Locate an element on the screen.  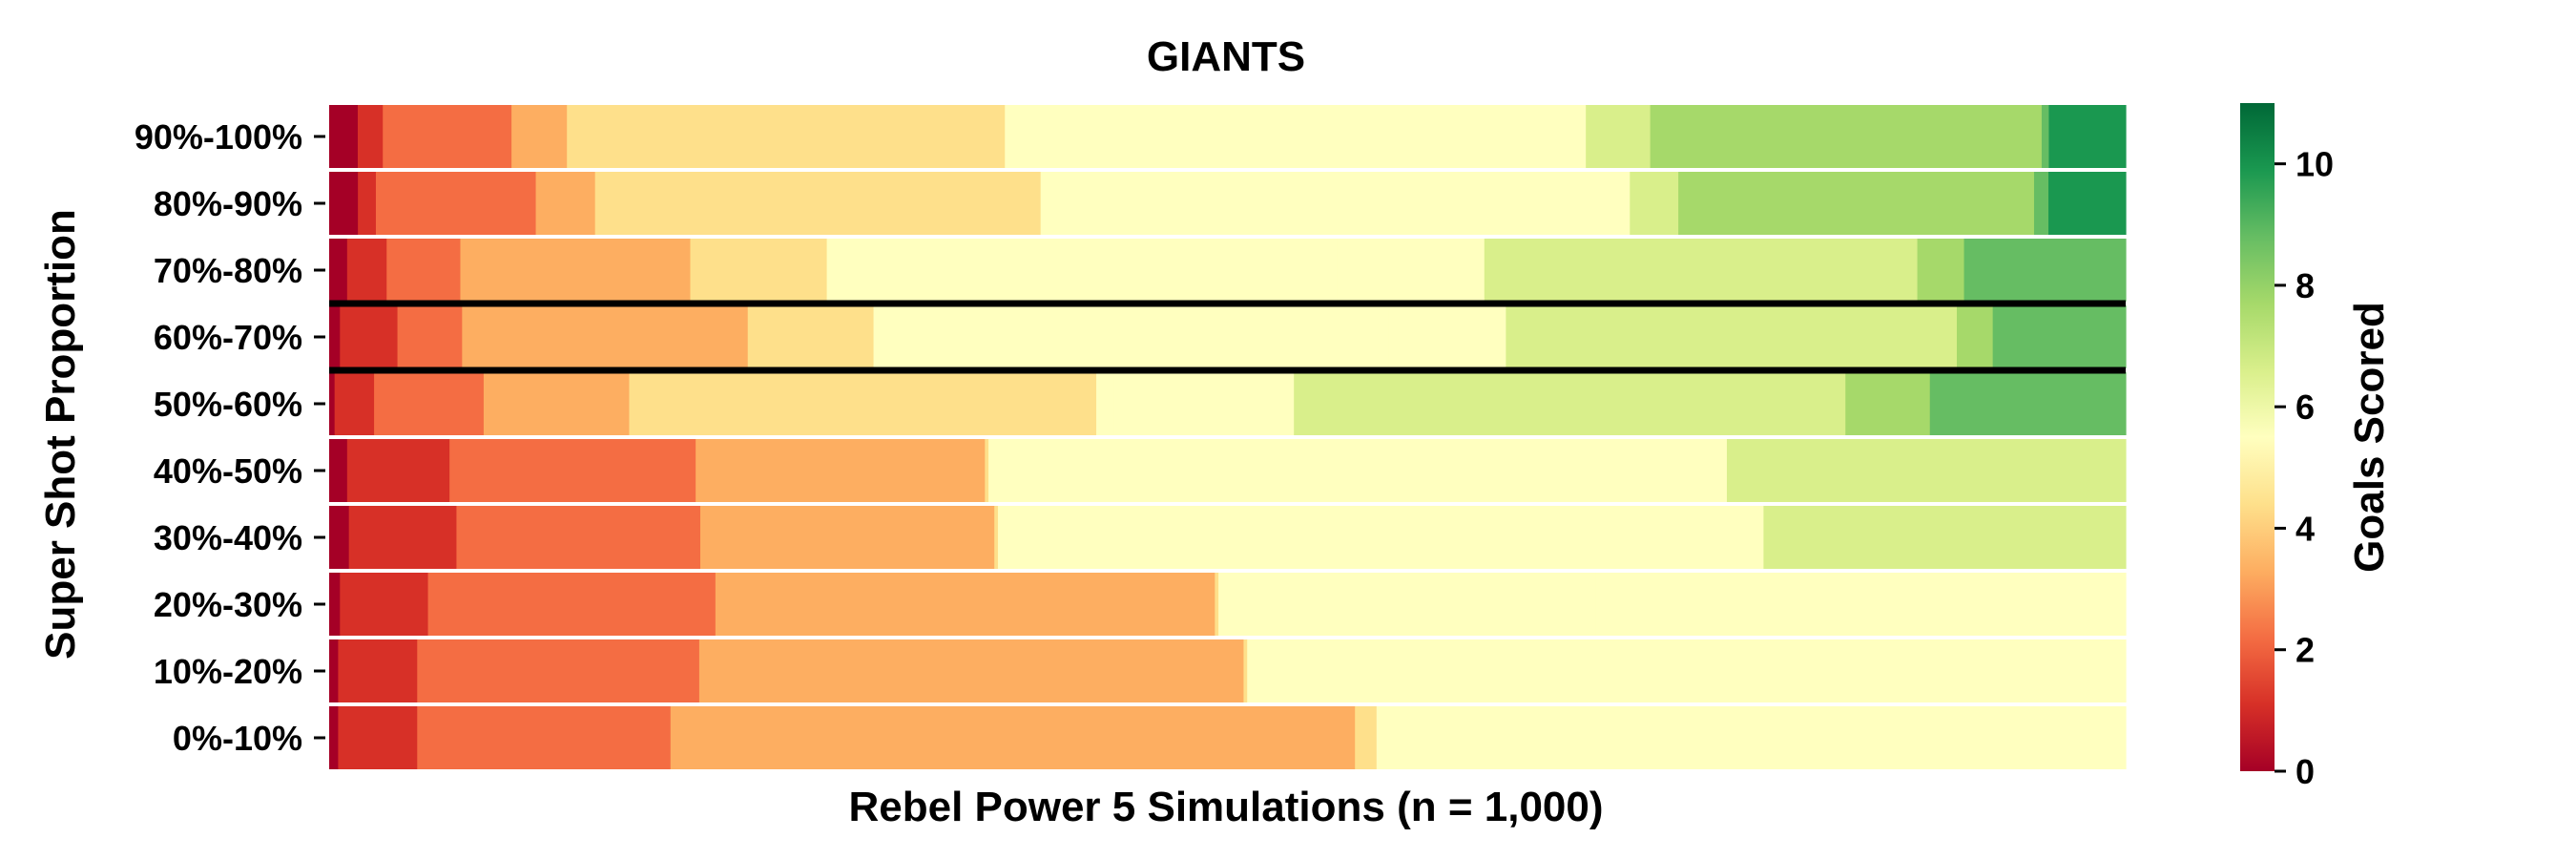
y-tick-label: 50%-60% is located at coordinates (228, 404).